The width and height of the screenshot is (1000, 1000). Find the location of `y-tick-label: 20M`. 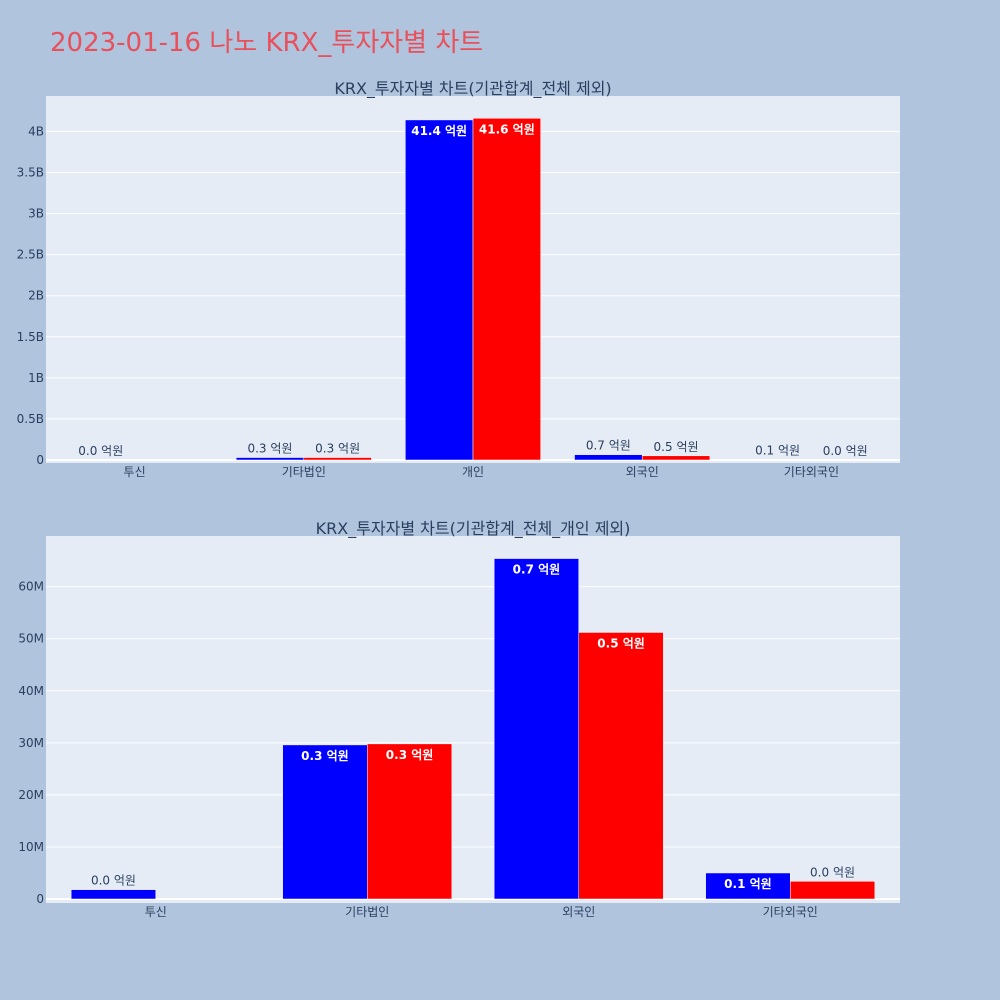

y-tick-label: 20M is located at coordinates (31, 795).